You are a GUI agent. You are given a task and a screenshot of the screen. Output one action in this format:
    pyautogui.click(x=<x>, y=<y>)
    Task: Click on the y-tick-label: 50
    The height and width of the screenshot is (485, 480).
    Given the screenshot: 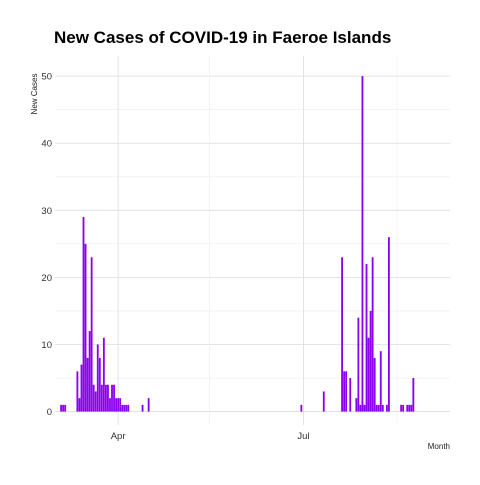 What is the action you would take?
    pyautogui.click(x=46, y=77)
    